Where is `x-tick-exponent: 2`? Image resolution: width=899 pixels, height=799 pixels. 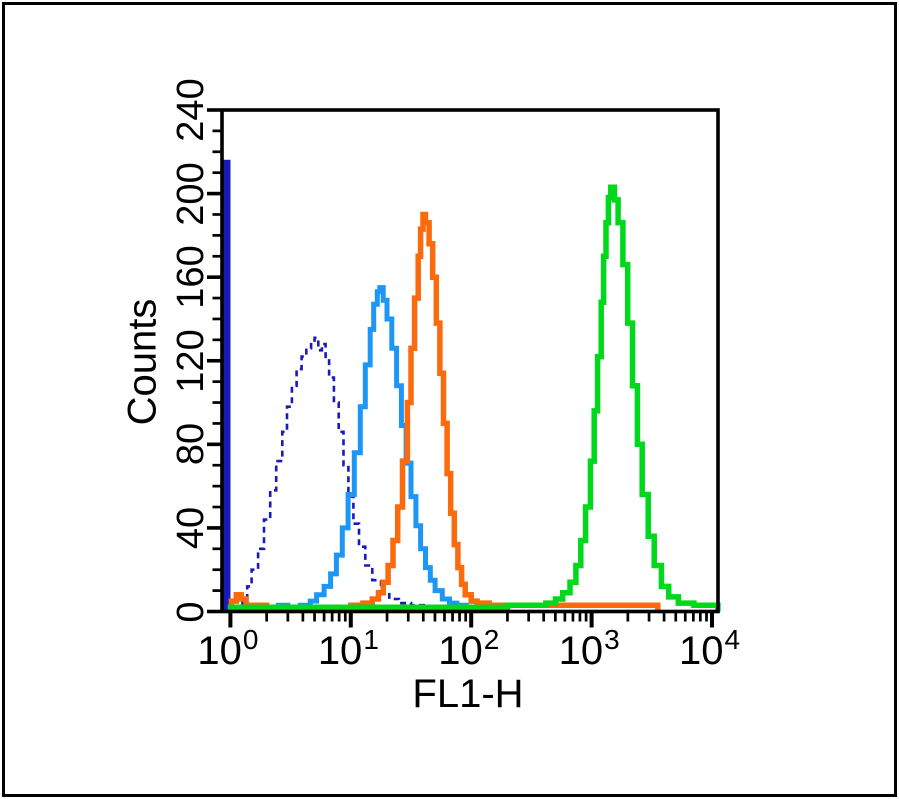 x-tick-exponent: 2 is located at coordinates (491, 639).